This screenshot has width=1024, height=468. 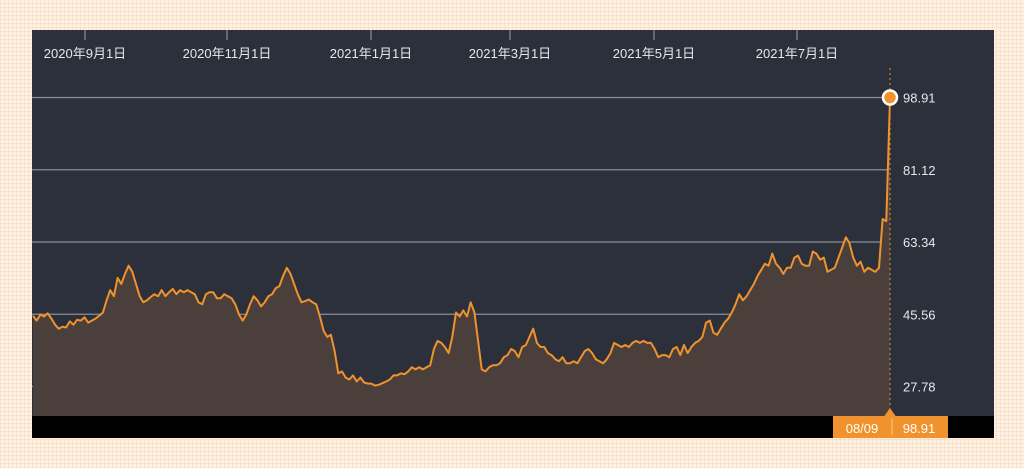 What do you see at coordinates (890, 97) in the screenshot?
I see `last-point-dot` at bounding box center [890, 97].